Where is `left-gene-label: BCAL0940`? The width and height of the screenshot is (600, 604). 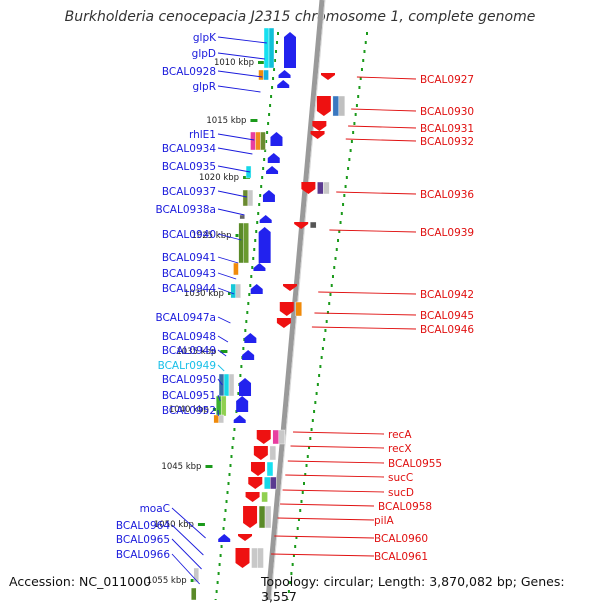 left-gene-label: BCAL0940 is located at coordinates (189, 235).